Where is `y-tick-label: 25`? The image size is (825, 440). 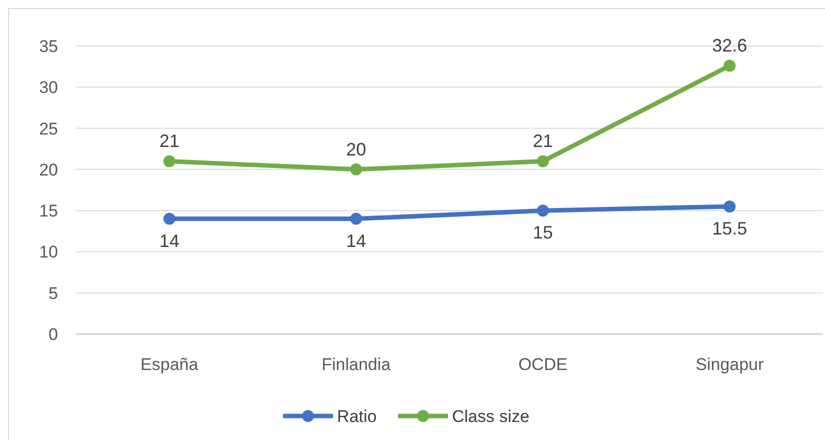
y-tick-label: 25 is located at coordinates (48, 128).